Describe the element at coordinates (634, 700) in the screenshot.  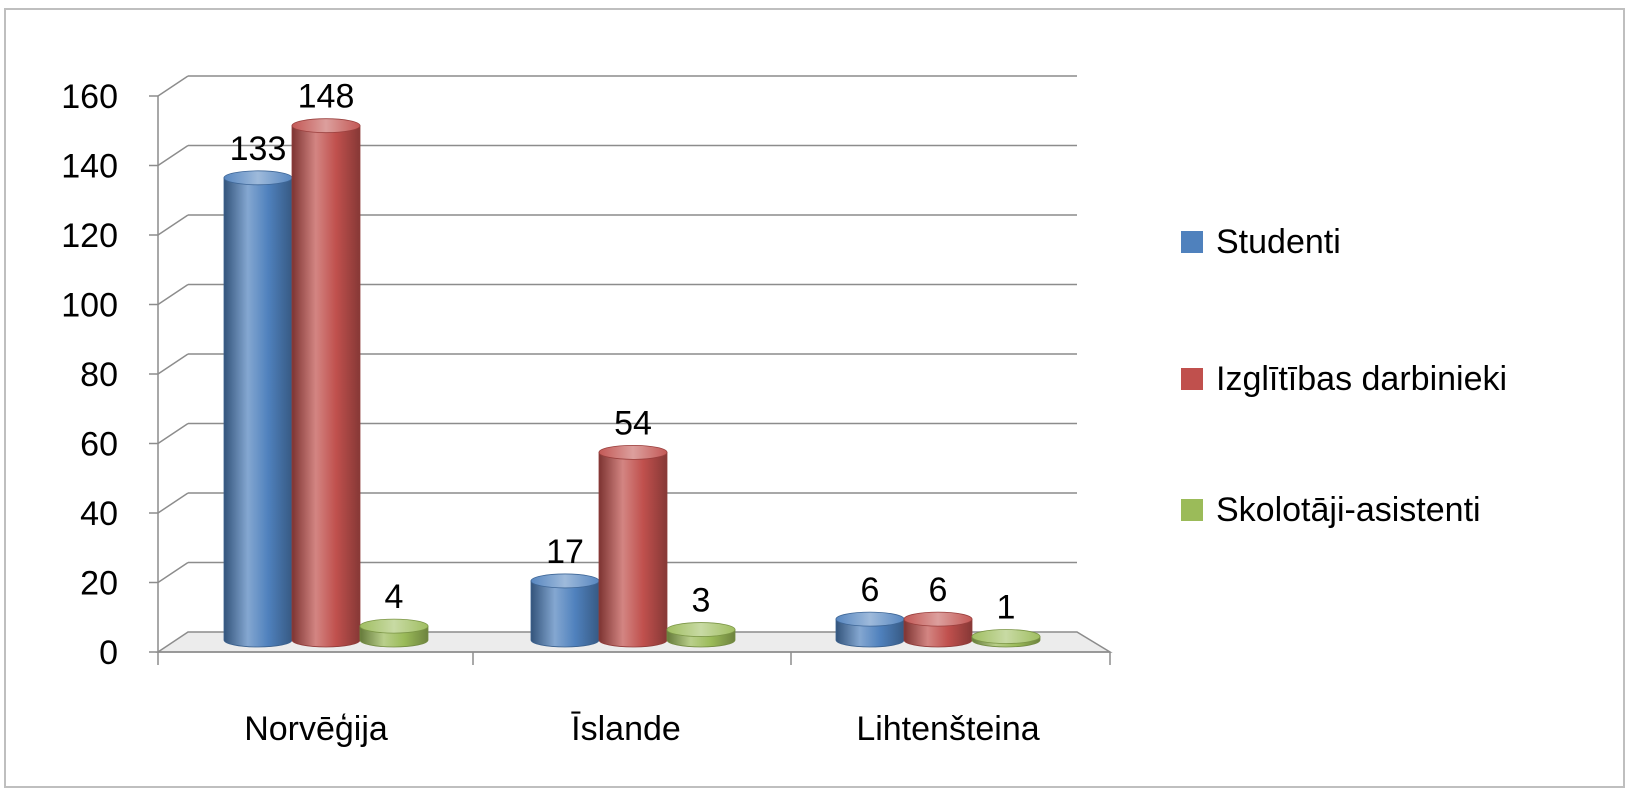
I see `x-axis: Norvēģija Īslande Lihtenšteina` at that location.